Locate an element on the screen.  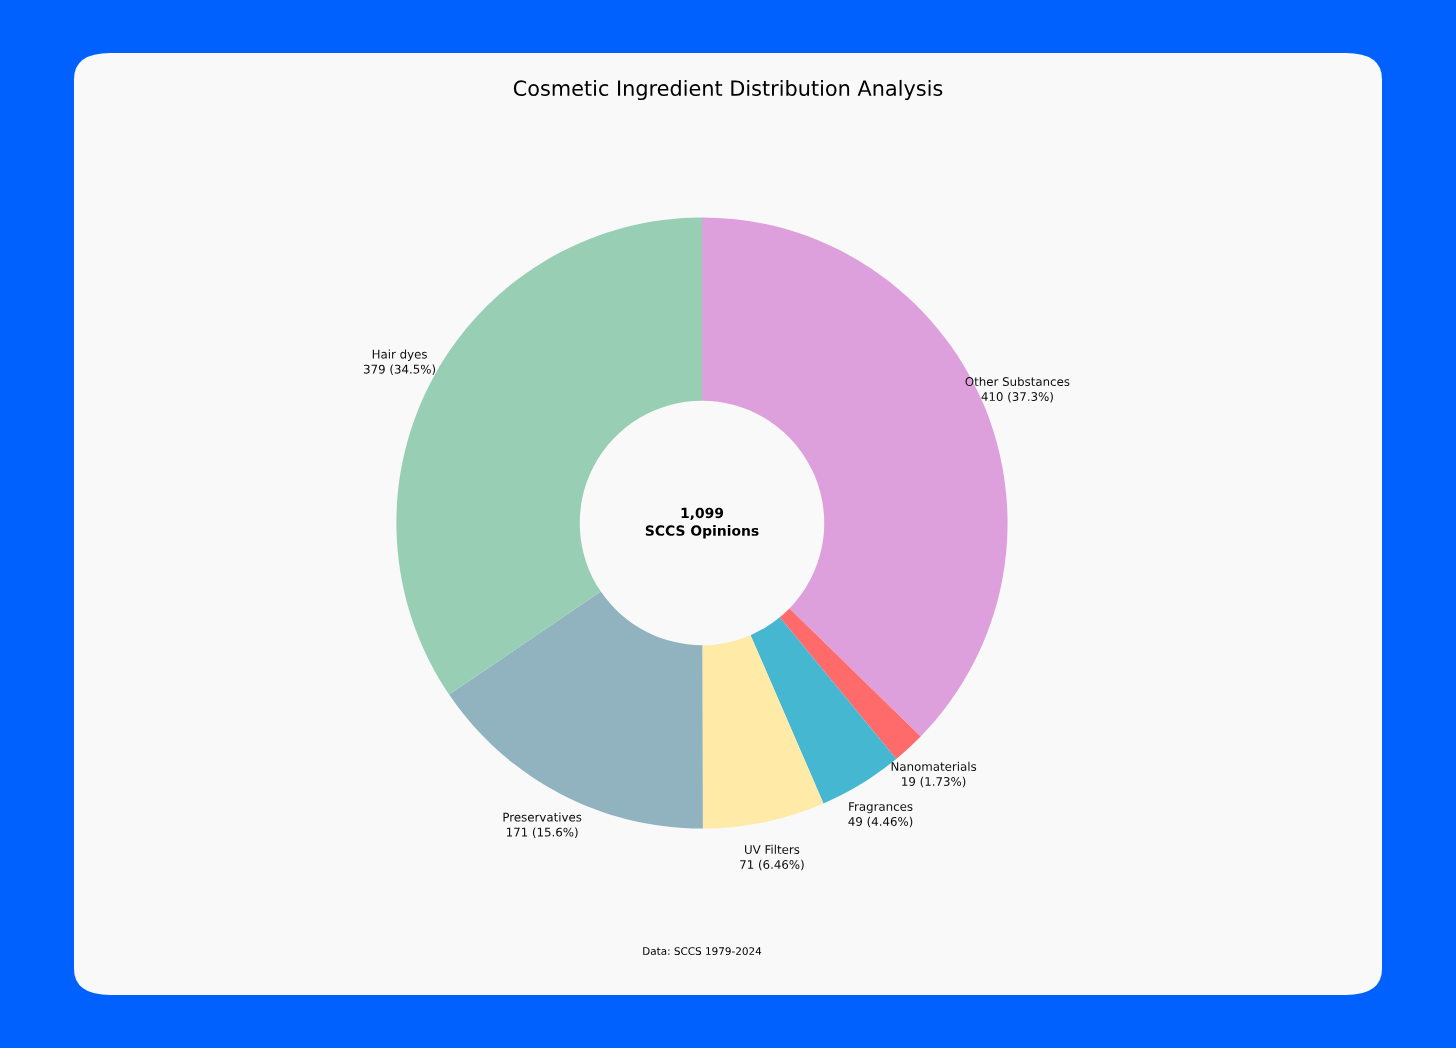
data-label: 19 (1.73%) is located at coordinates (934, 782).